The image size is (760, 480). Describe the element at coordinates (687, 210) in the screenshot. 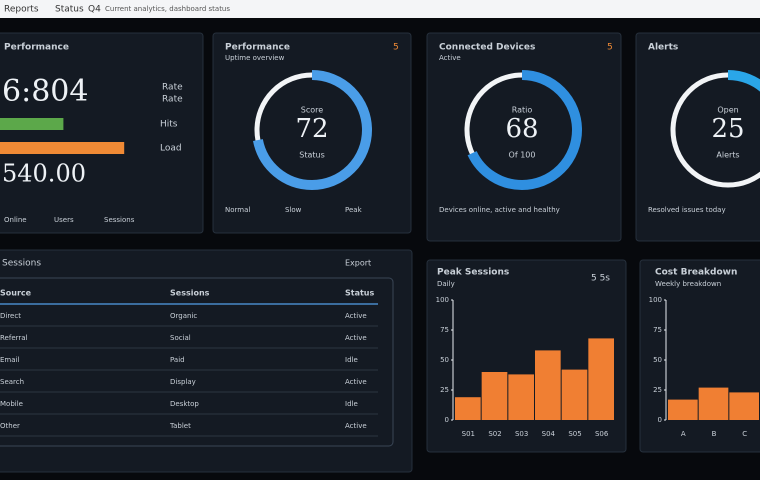

I see `legend-item: Resolved issues today` at that location.